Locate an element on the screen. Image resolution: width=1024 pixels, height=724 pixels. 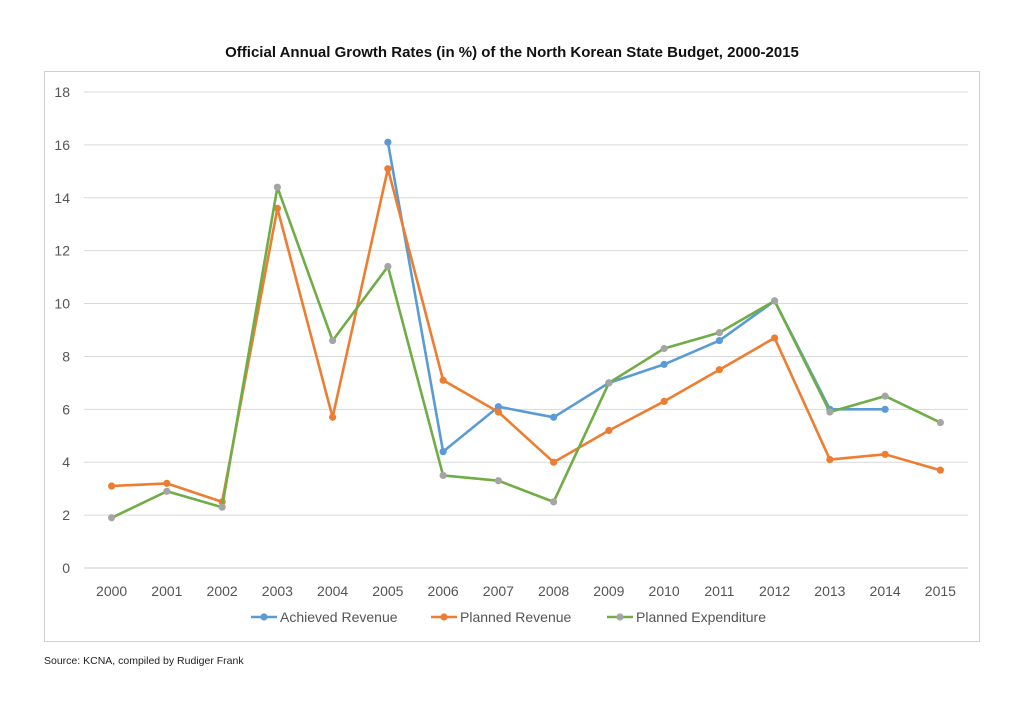
x-tick-label: 2011 is located at coordinates (719, 591).